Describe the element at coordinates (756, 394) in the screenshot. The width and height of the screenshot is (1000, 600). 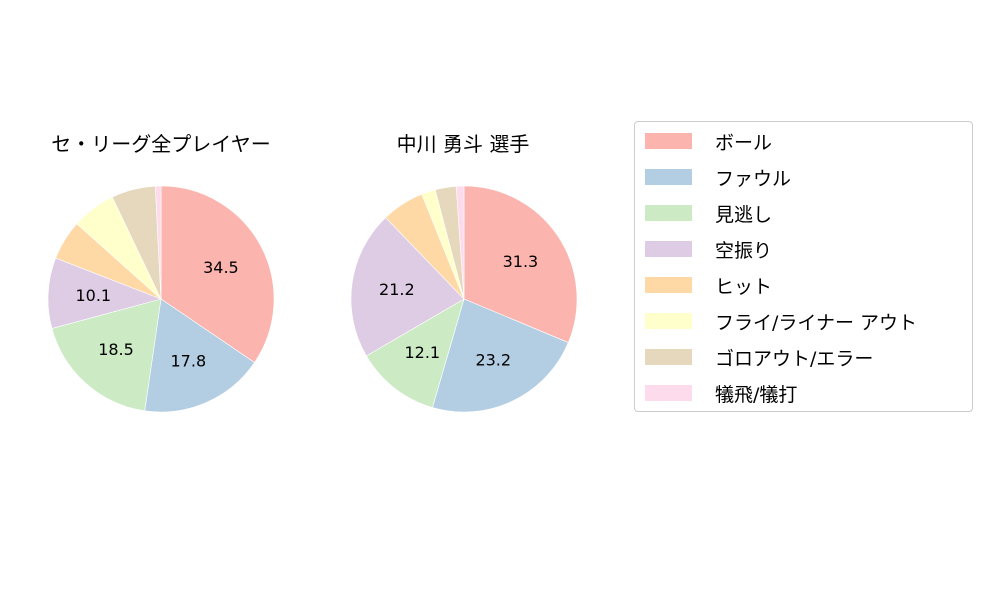
I see `legend-label: 犠飛/犠打` at that location.